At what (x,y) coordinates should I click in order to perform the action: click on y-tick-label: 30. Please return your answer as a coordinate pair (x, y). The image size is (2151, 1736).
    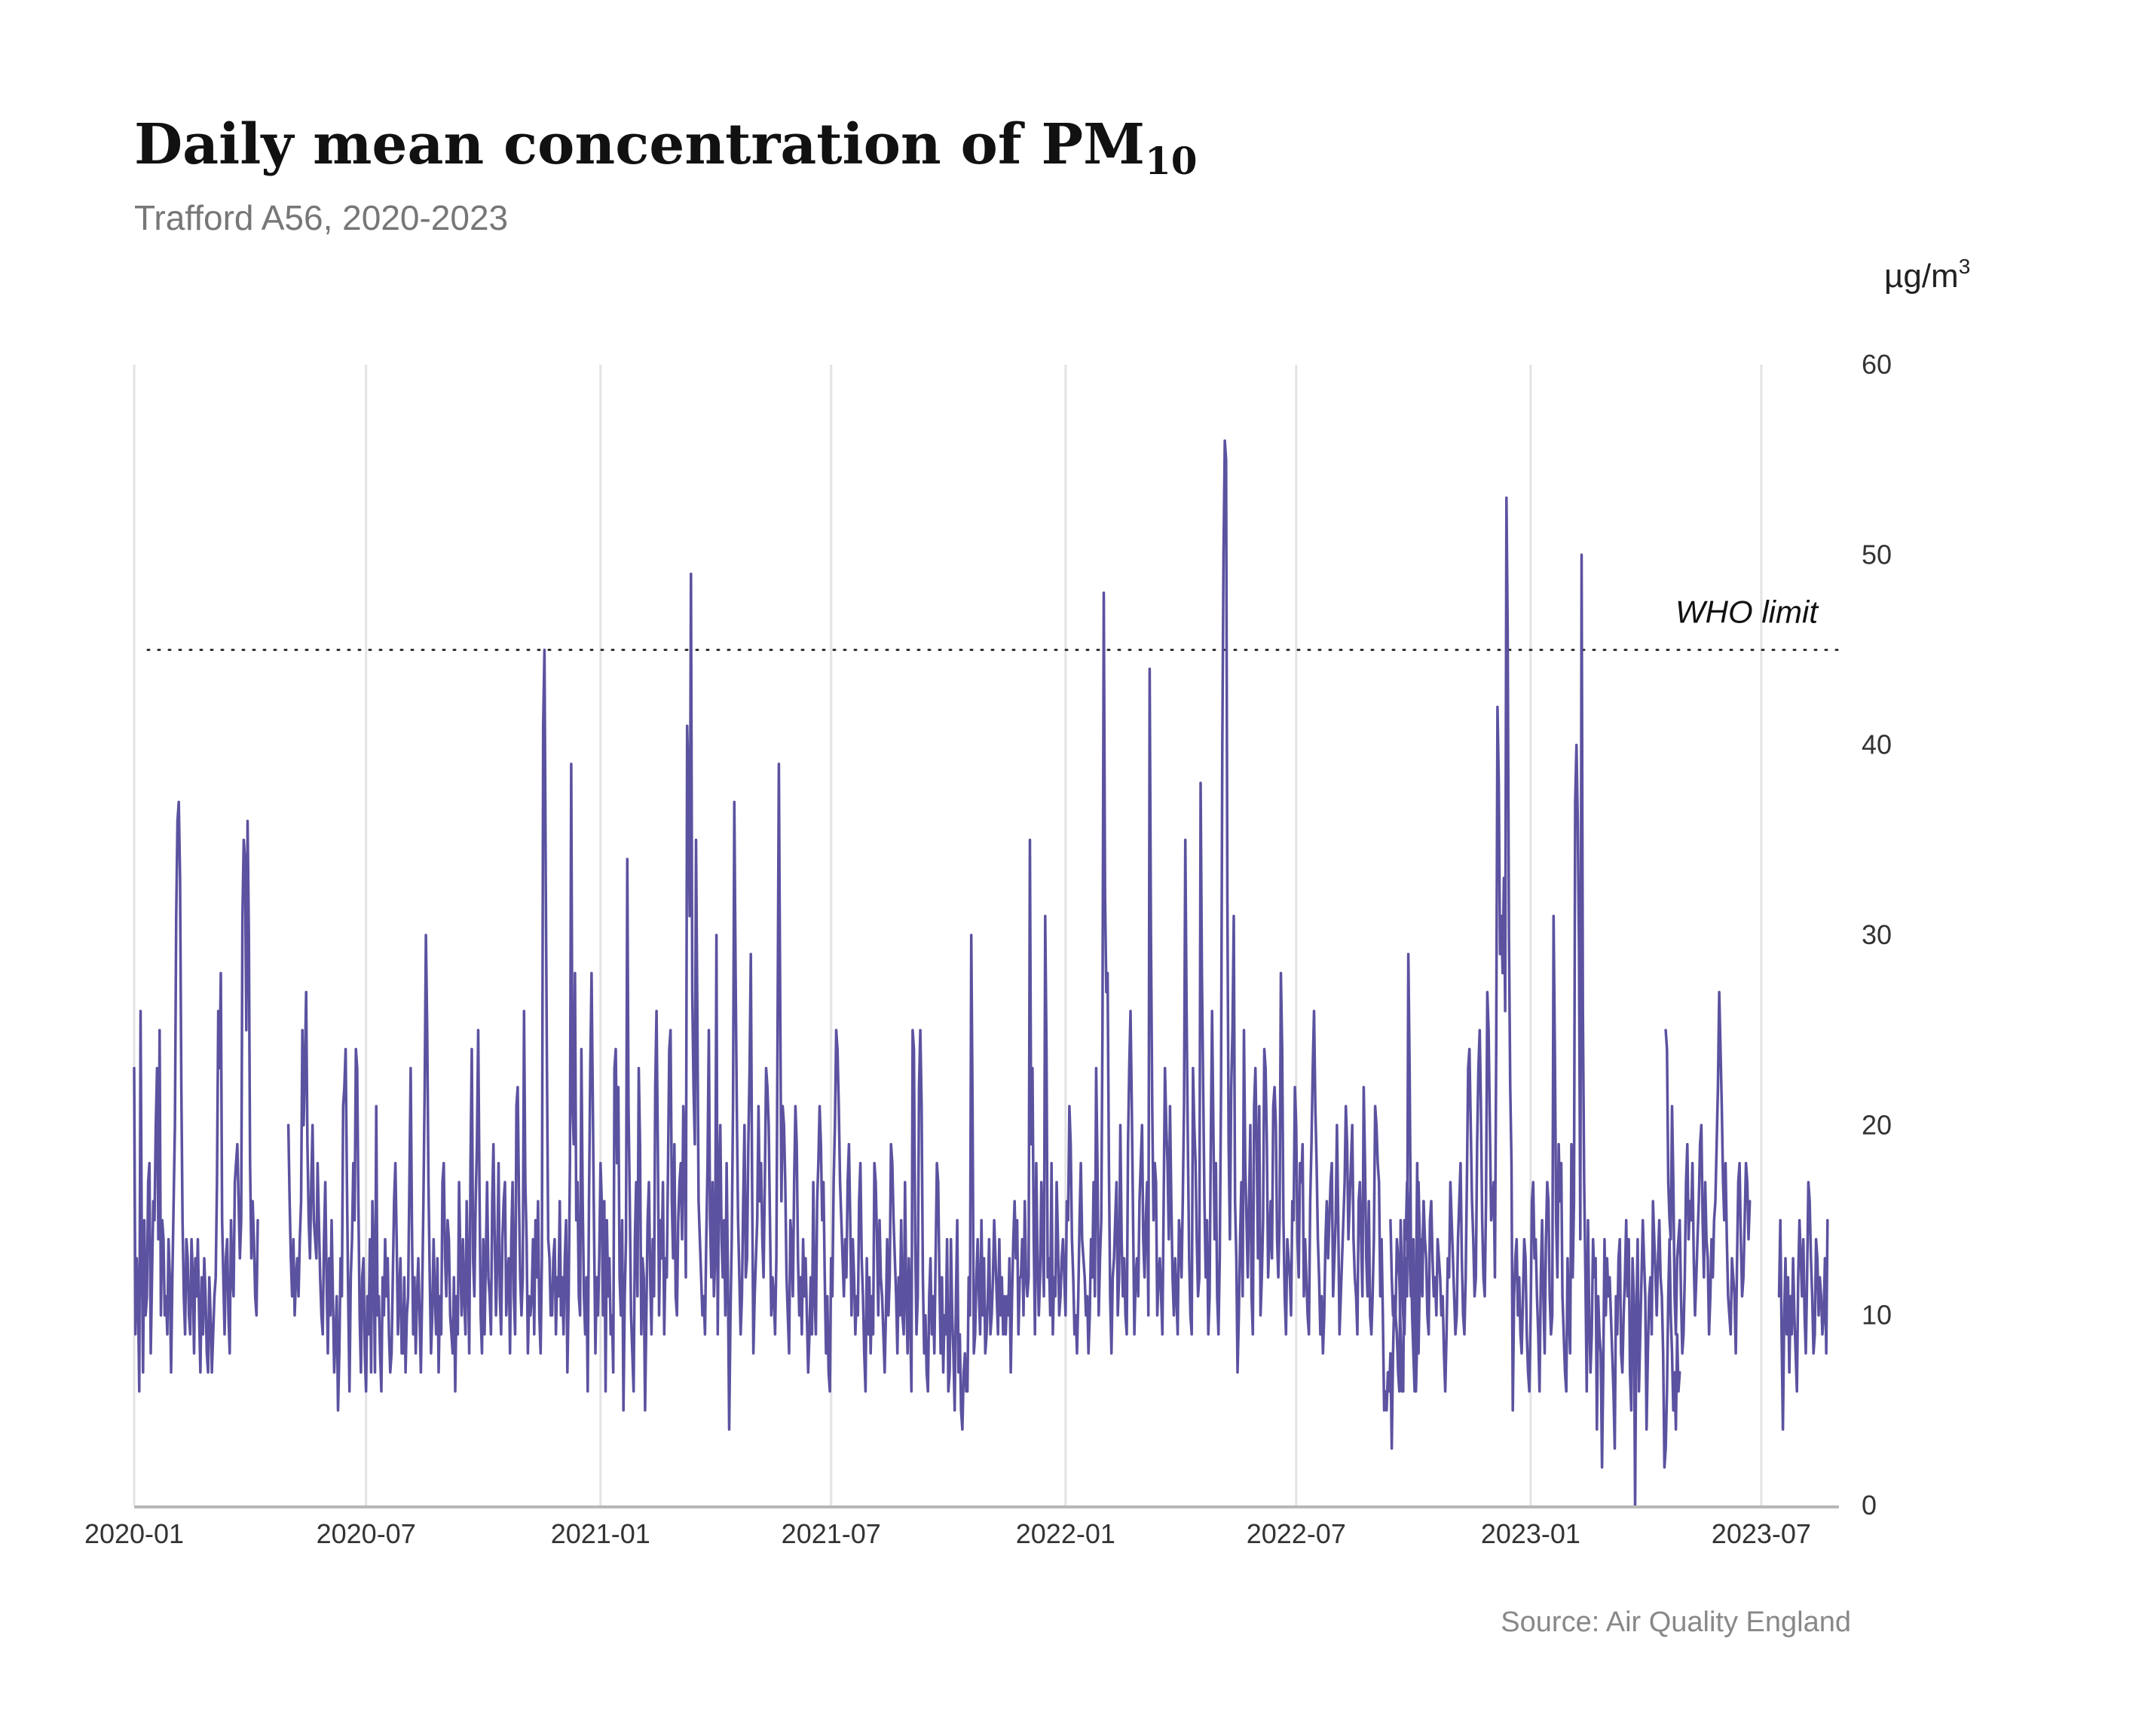
    Looking at the image, I should click on (1877, 934).